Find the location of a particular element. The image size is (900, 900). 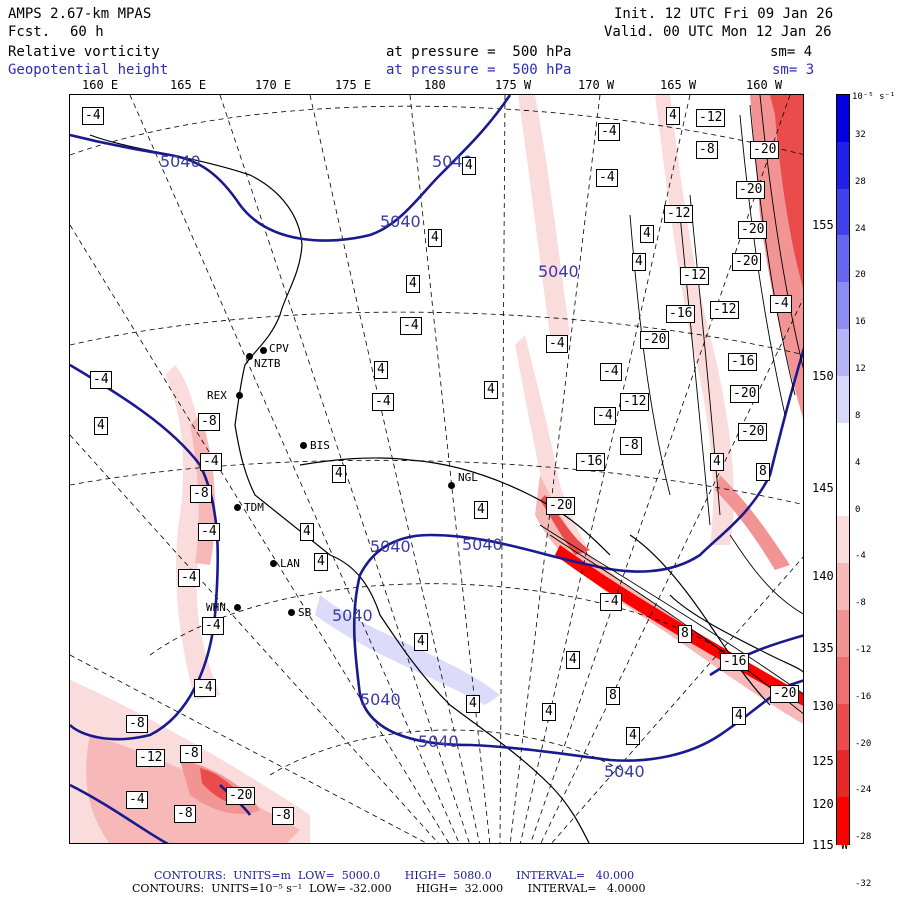

station-label: SB is located at coordinates (305, 612).